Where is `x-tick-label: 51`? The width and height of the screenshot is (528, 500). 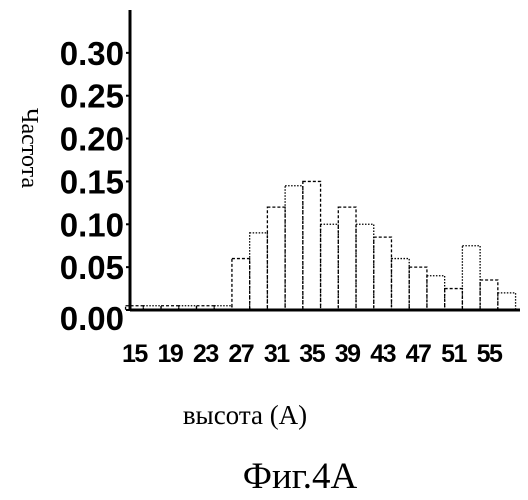
x-tick-label: 51 is located at coordinates (454, 354).